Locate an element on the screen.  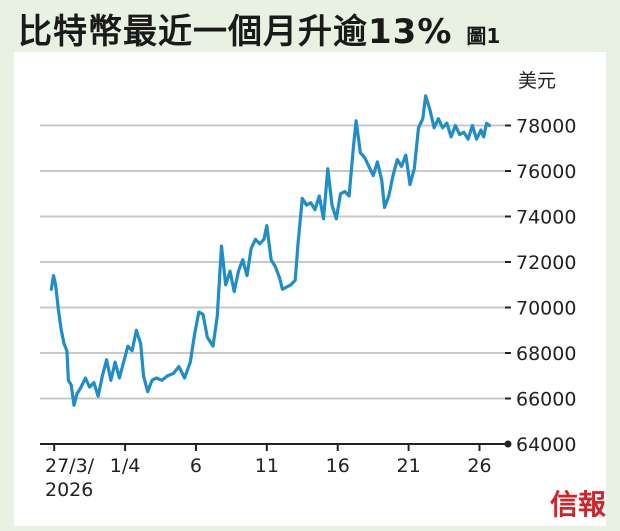
y-tick-label: 66000 is located at coordinates (546, 400).